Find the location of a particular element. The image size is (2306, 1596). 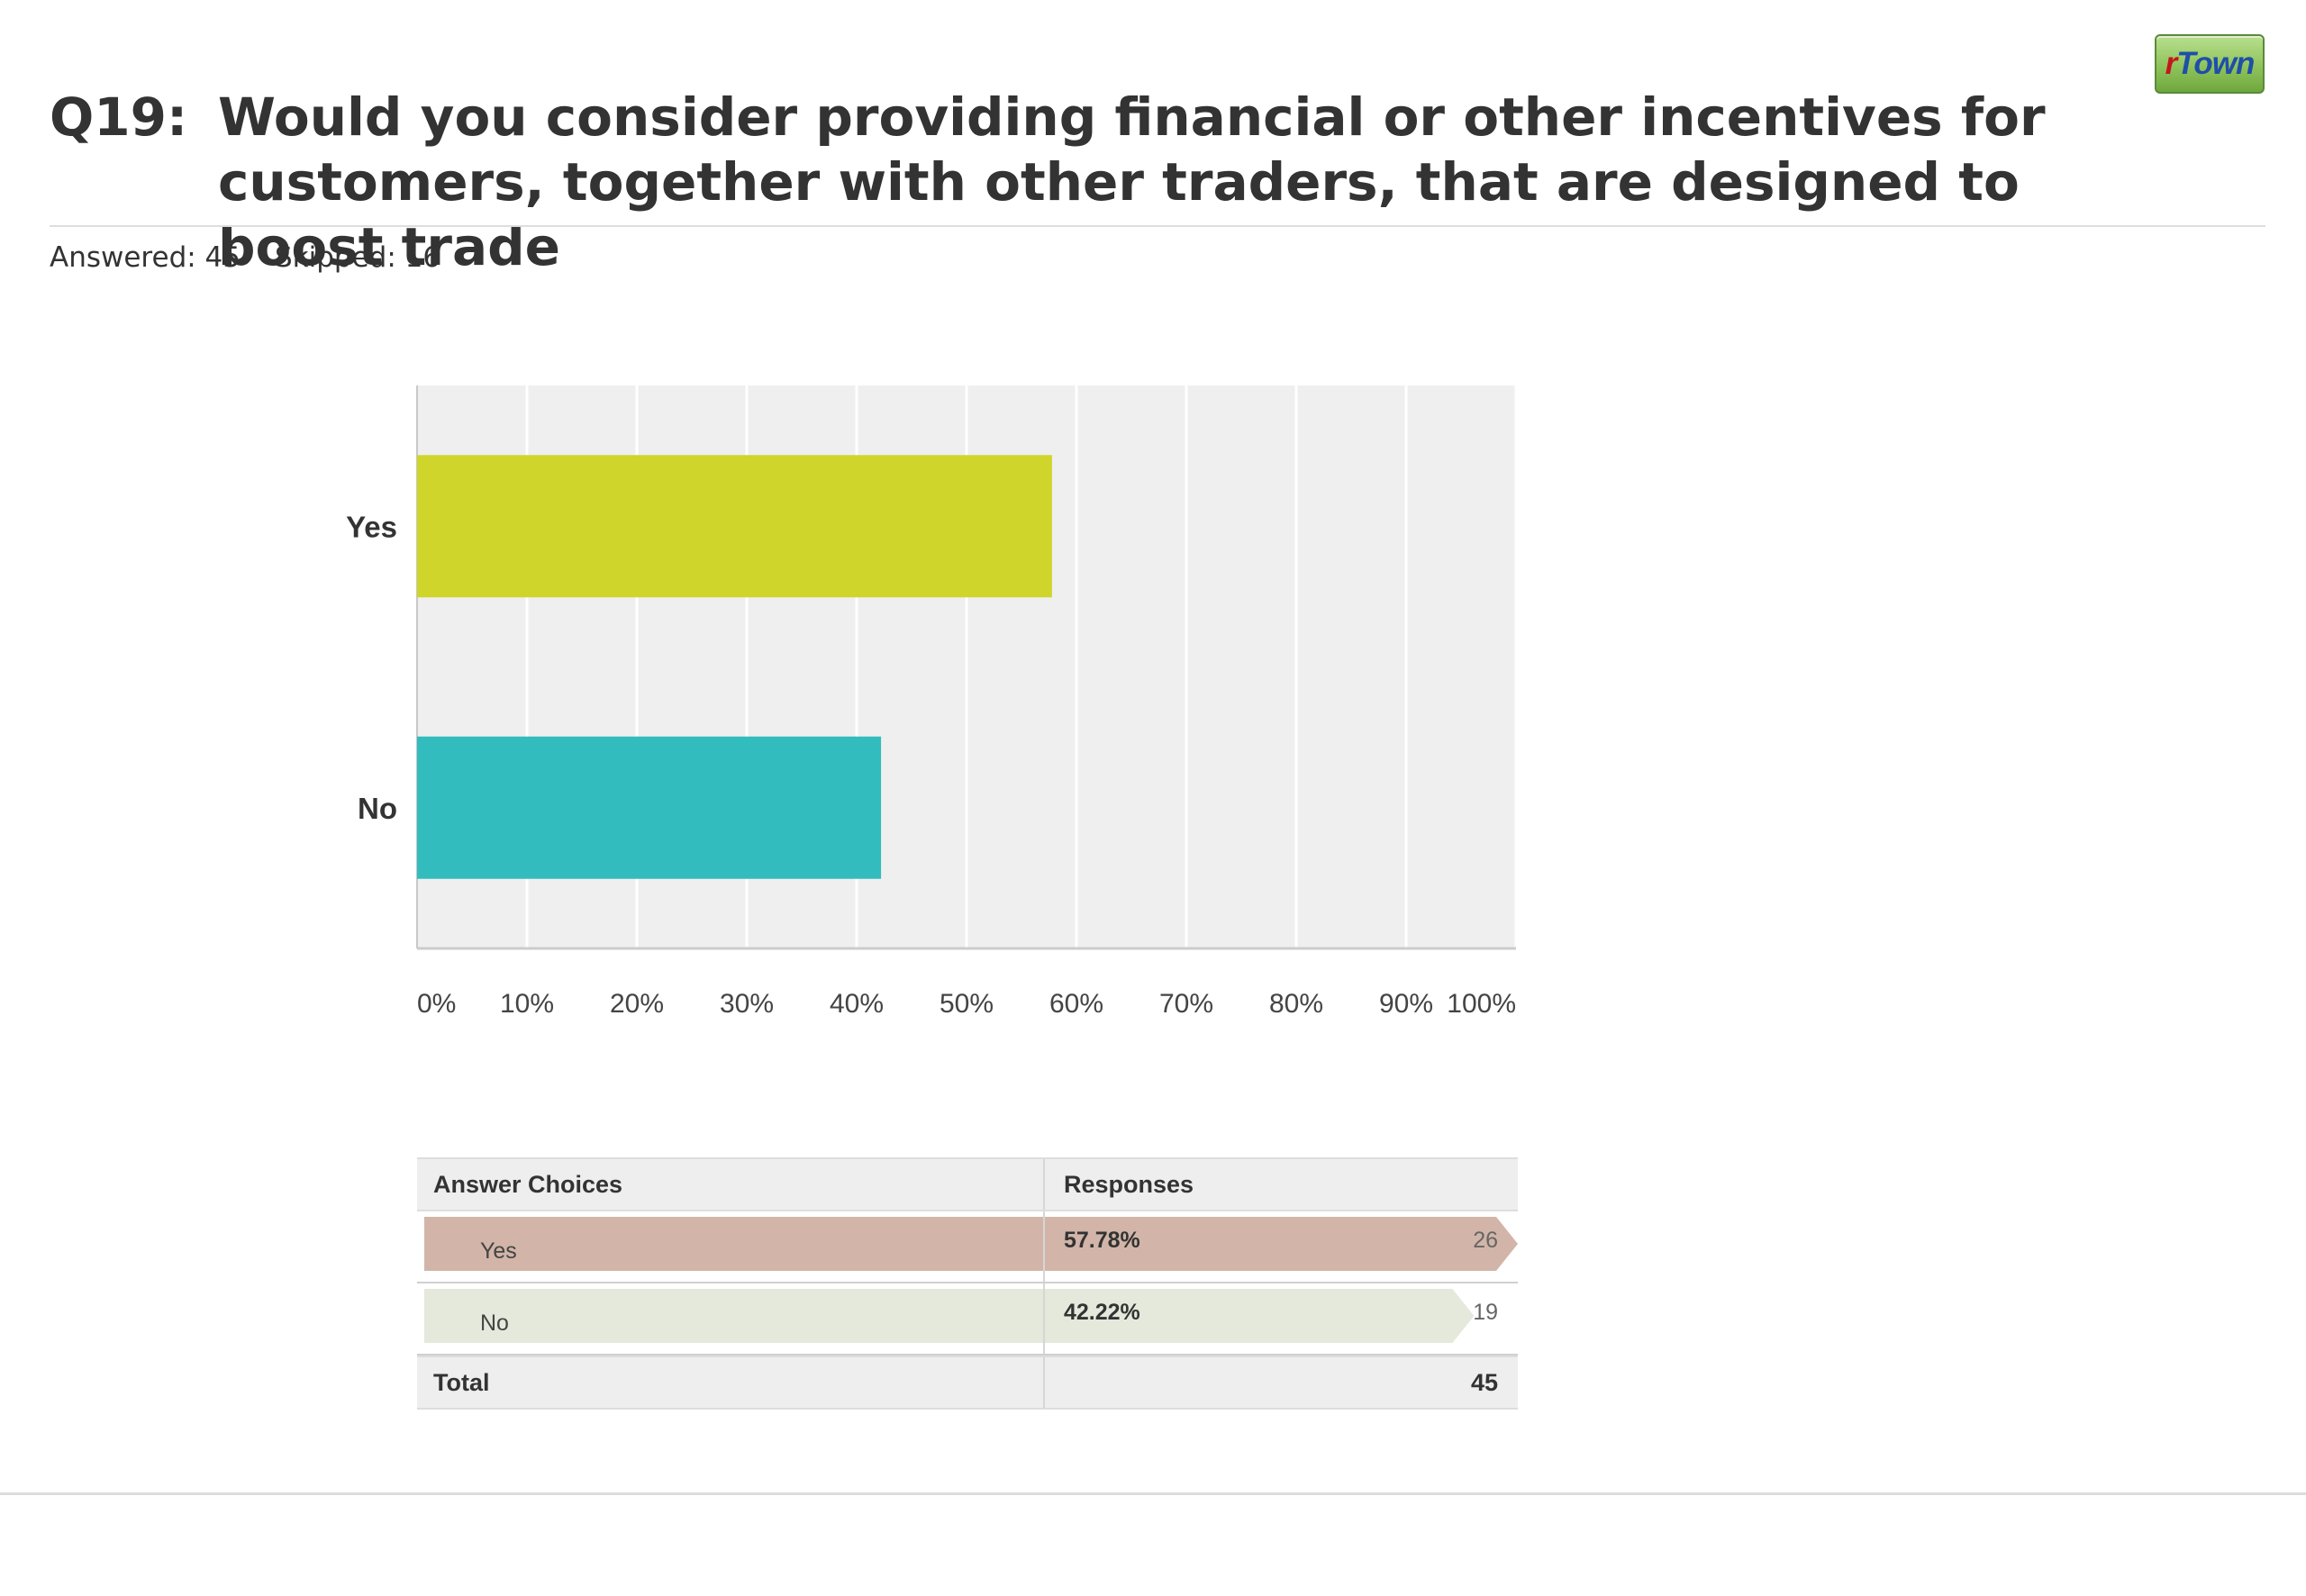

table-row: No 42.22% 19 is located at coordinates (967, 1320).